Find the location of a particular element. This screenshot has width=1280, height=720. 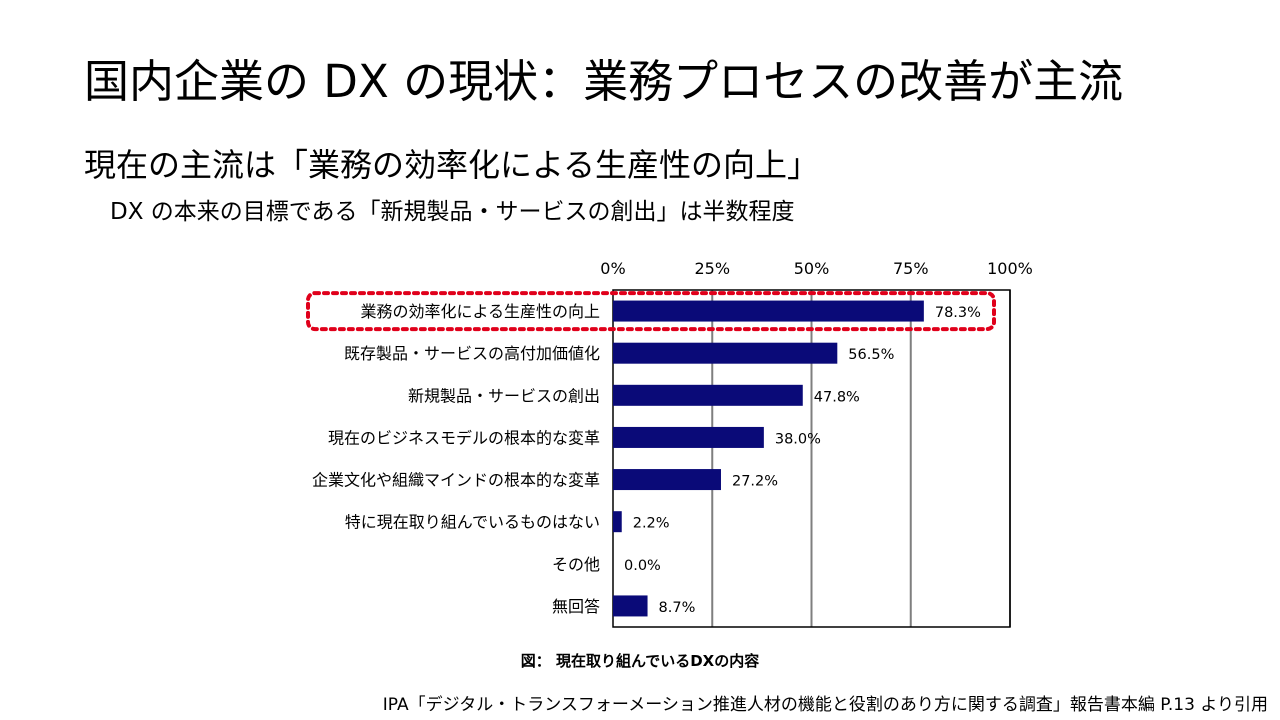

plot-frame is located at coordinates (811, 458).